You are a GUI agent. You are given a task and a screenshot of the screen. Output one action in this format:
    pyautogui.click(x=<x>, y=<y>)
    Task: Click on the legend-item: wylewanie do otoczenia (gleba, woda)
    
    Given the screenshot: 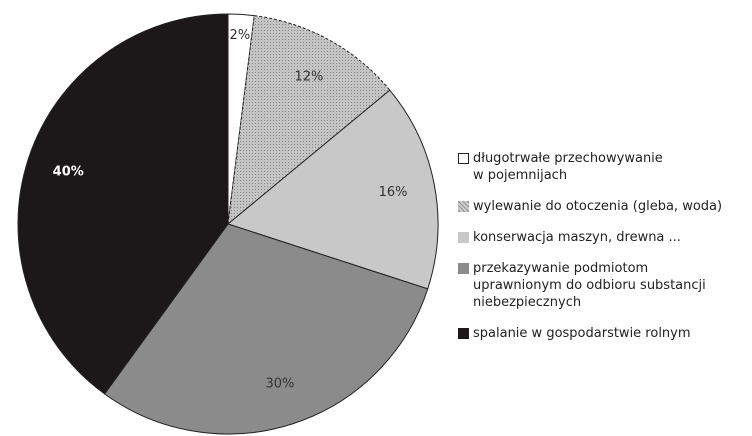 What is the action you would take?
    pyautogui.click(x=605, y=206)
    